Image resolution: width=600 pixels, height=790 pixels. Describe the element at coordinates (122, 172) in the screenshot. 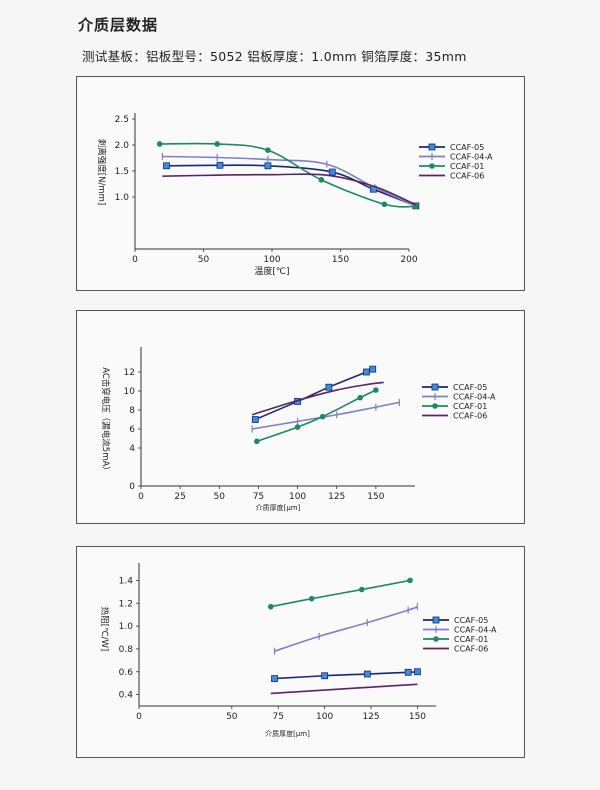

I see `y-tick-label: 1.5` at that location.